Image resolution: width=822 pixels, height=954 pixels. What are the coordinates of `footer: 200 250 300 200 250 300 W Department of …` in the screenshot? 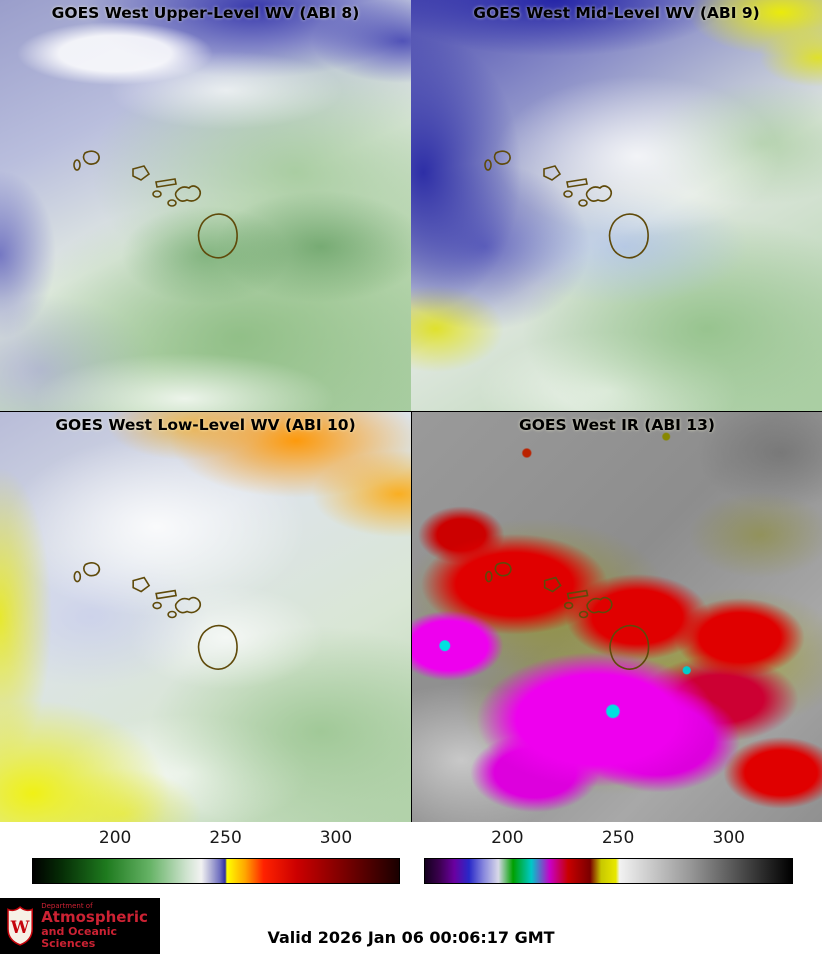 It's located at (411, 888).